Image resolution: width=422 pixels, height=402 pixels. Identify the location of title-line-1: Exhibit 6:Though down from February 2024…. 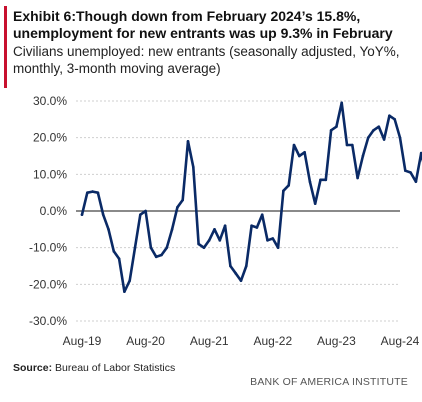
(187, 16).